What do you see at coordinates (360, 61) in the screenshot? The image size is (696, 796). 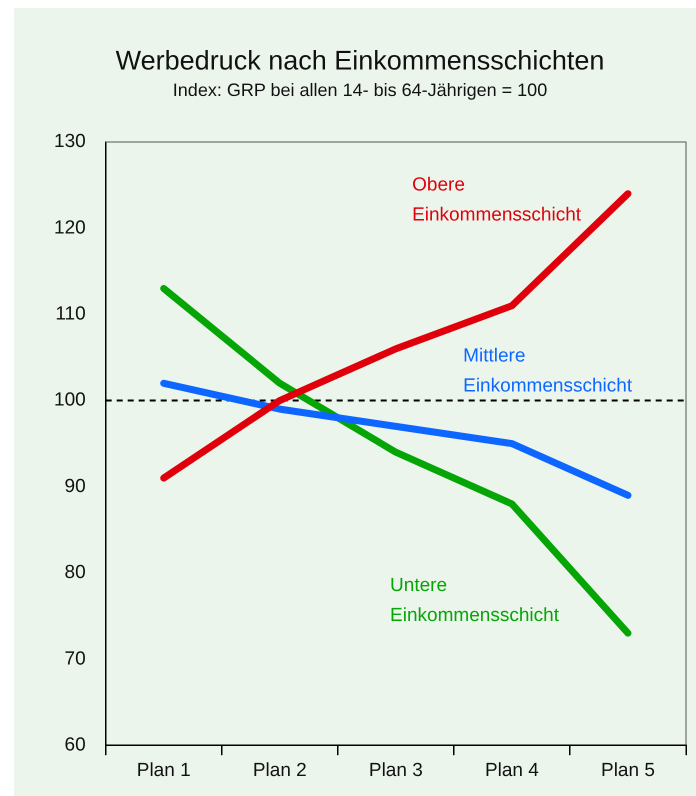 I see `chart-title: Werbedruck nach Einkommensschichten` at bounding box center [360, 61].